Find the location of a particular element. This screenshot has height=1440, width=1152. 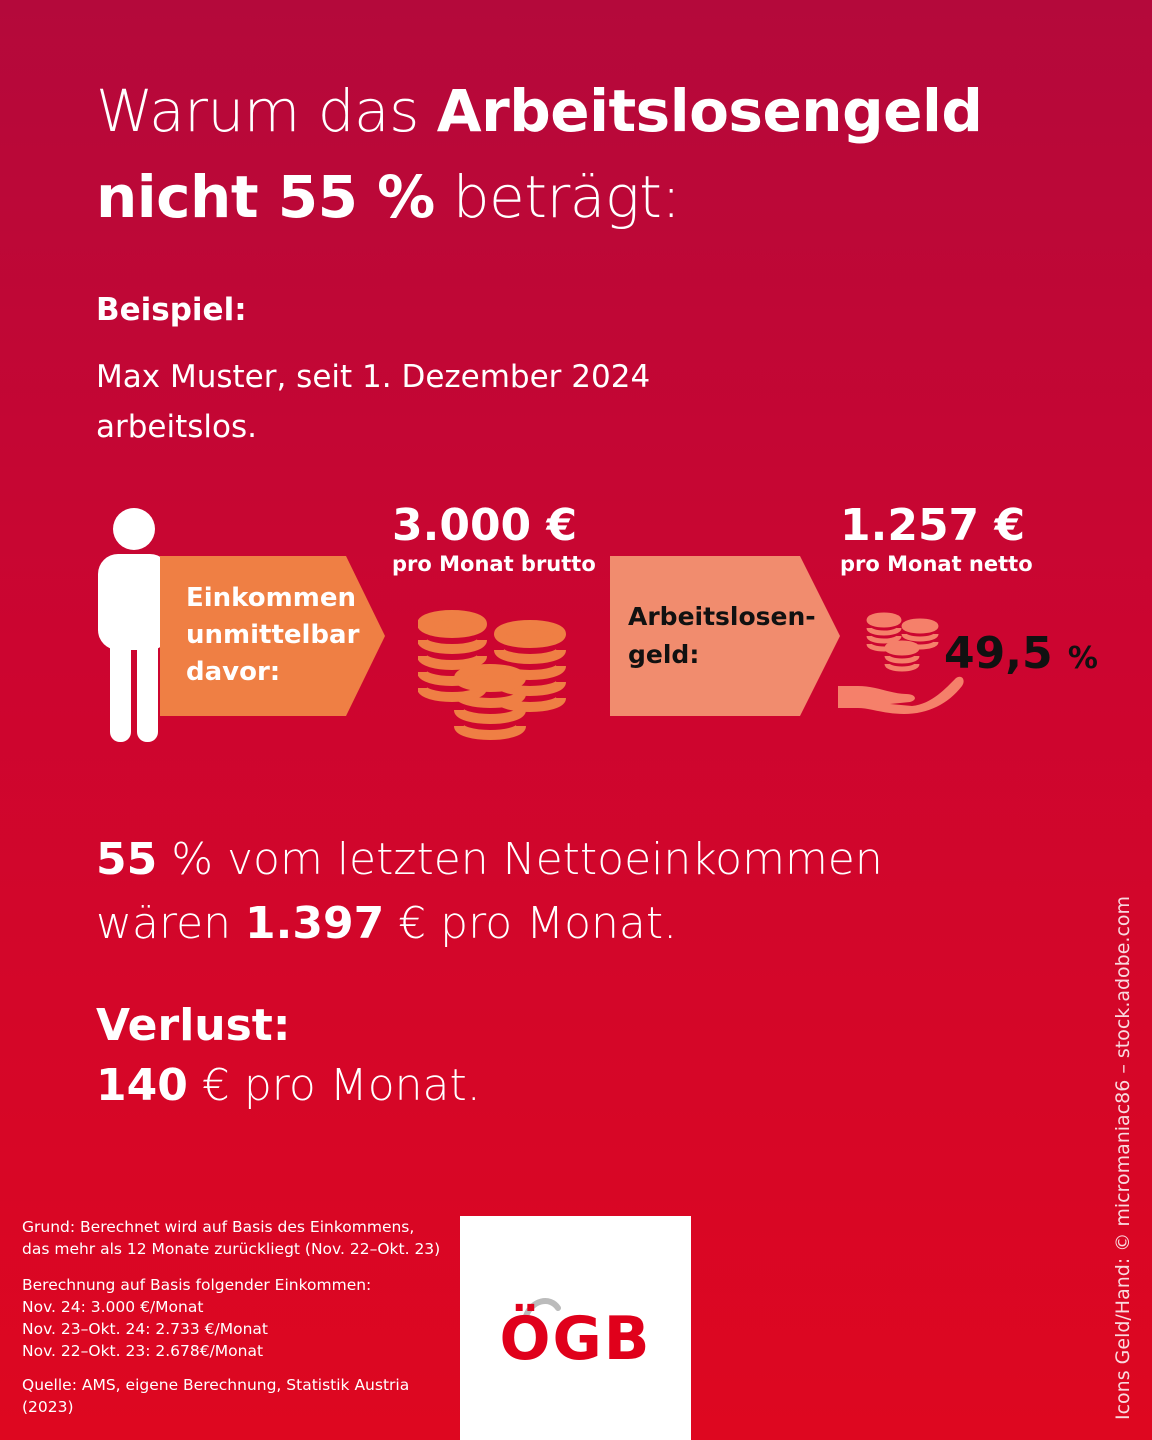

benefit-percent-value: 49,5 is located at coordinates (998, 653).